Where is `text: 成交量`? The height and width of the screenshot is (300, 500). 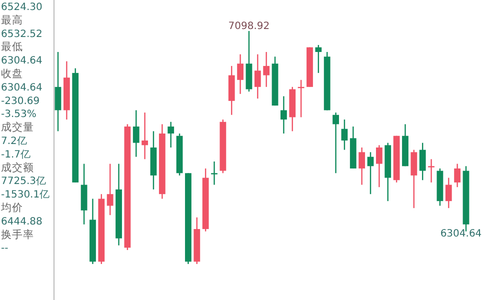 text: 成交量 is located at coordinates (17, 127).